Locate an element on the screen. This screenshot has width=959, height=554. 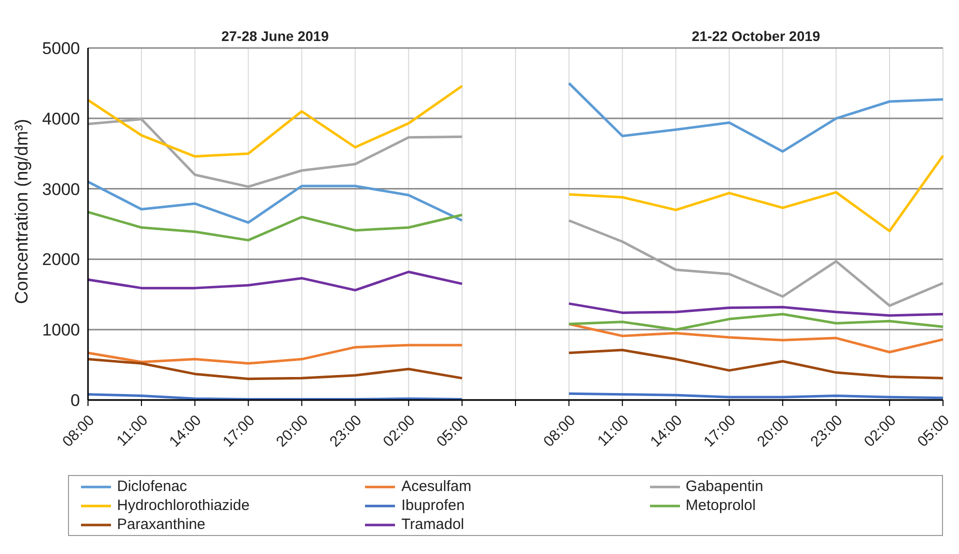
y-tick-label: 5000 is located at coordinates (61, 48).